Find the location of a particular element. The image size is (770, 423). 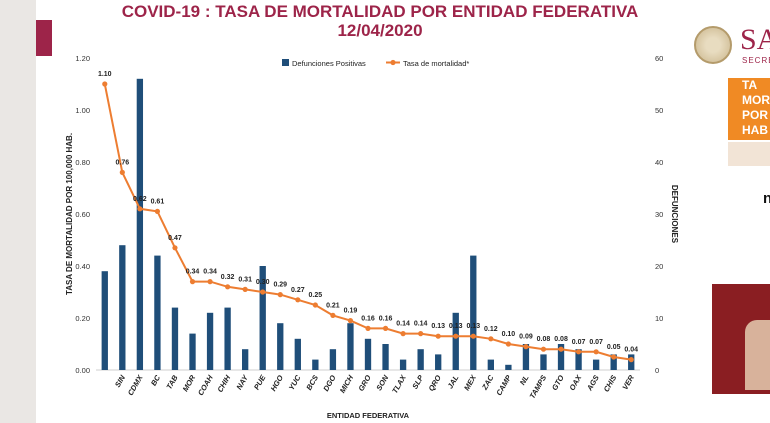

category-label: COAH is located at coordinates (205, 385).